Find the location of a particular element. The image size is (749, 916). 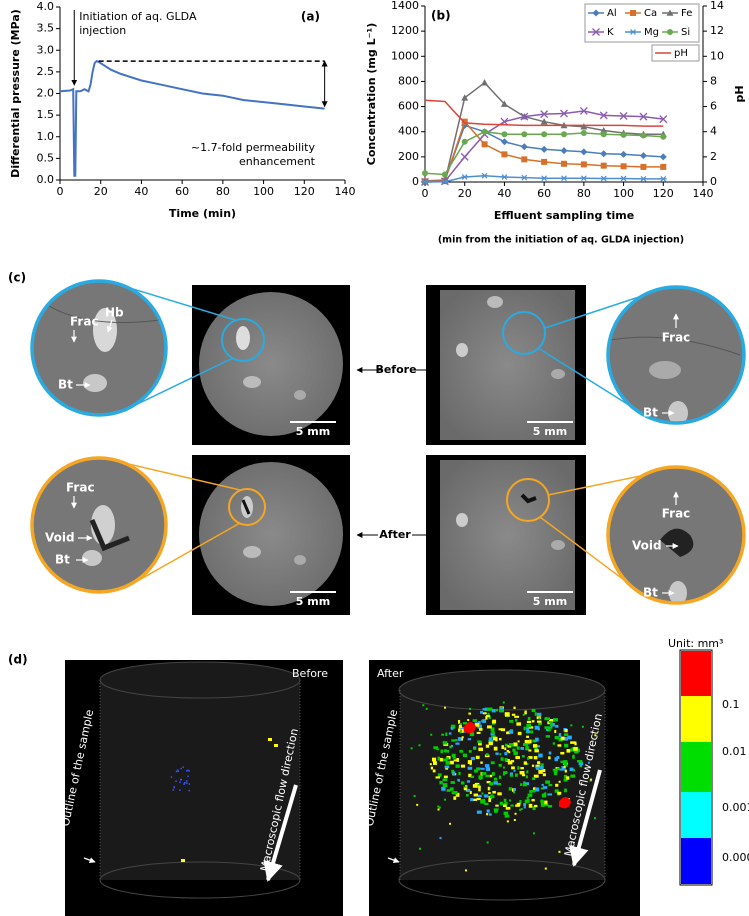

x-tick-label: 140 is located at coordinates (345, 191).